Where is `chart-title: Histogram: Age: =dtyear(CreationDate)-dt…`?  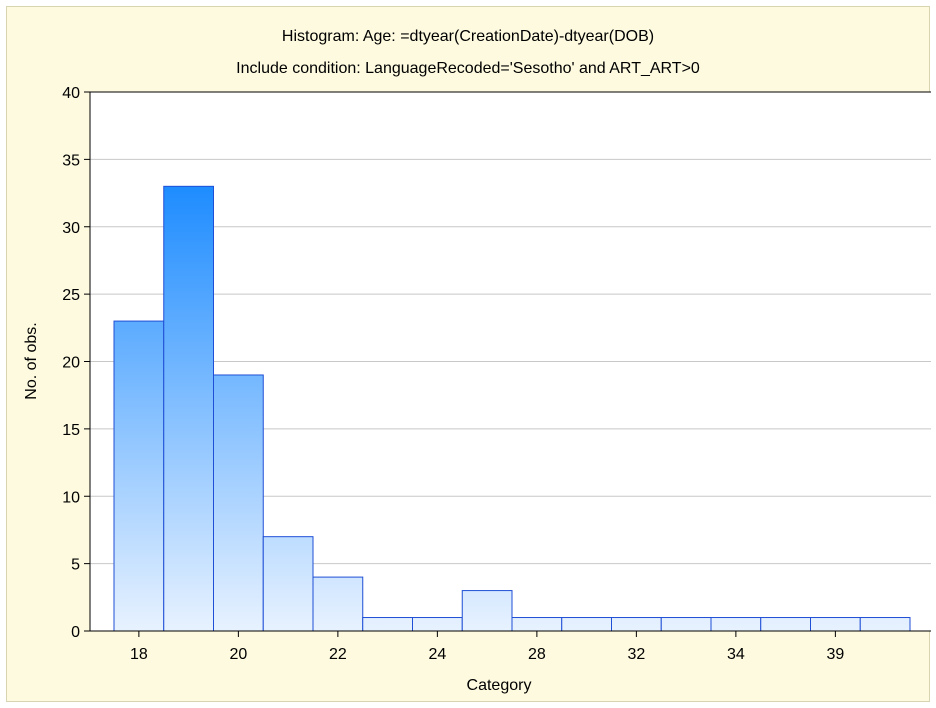
chart-title: Histogram: Age: =dtyear(CreationDate)-dt… is located at coordinates (468, 36).